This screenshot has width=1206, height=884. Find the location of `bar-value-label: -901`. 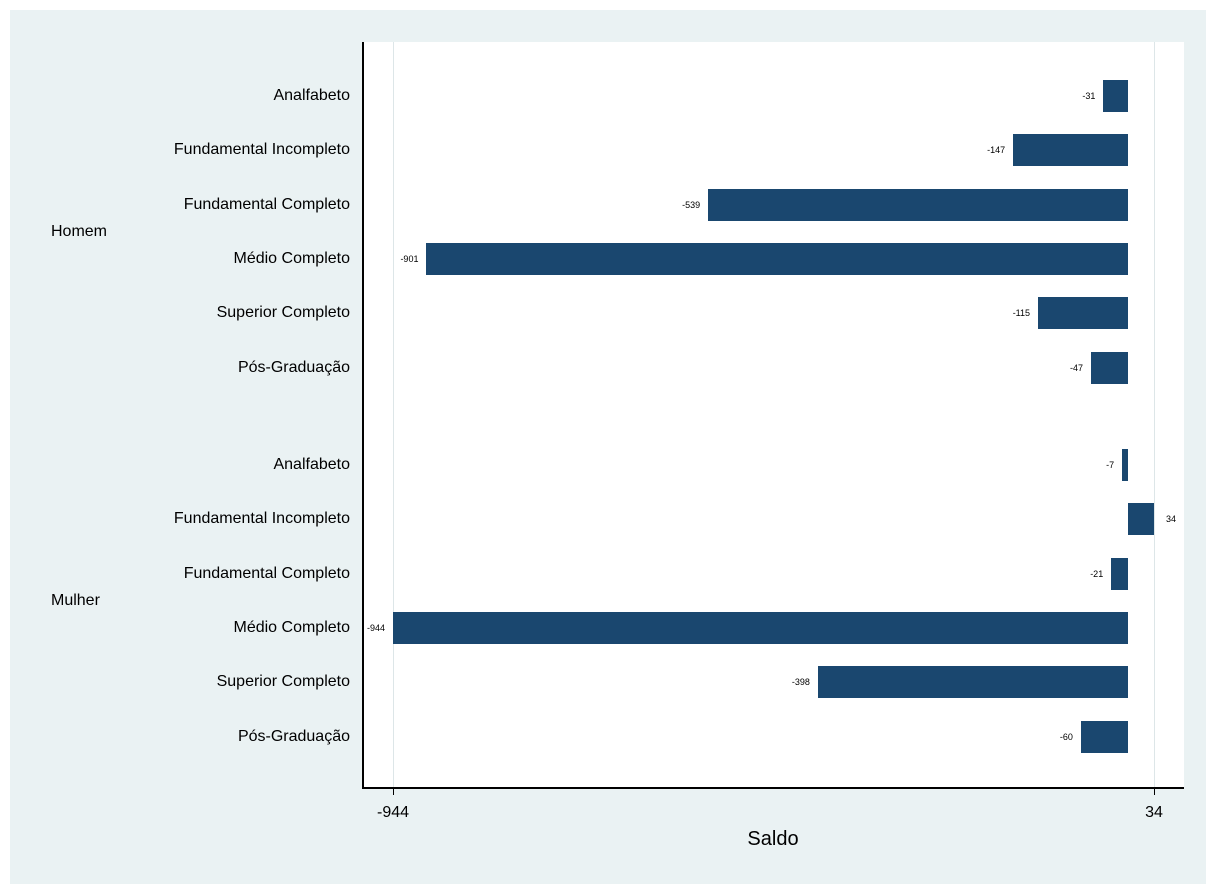

bar-value-label: -901 is located at coordinates (409, 258).